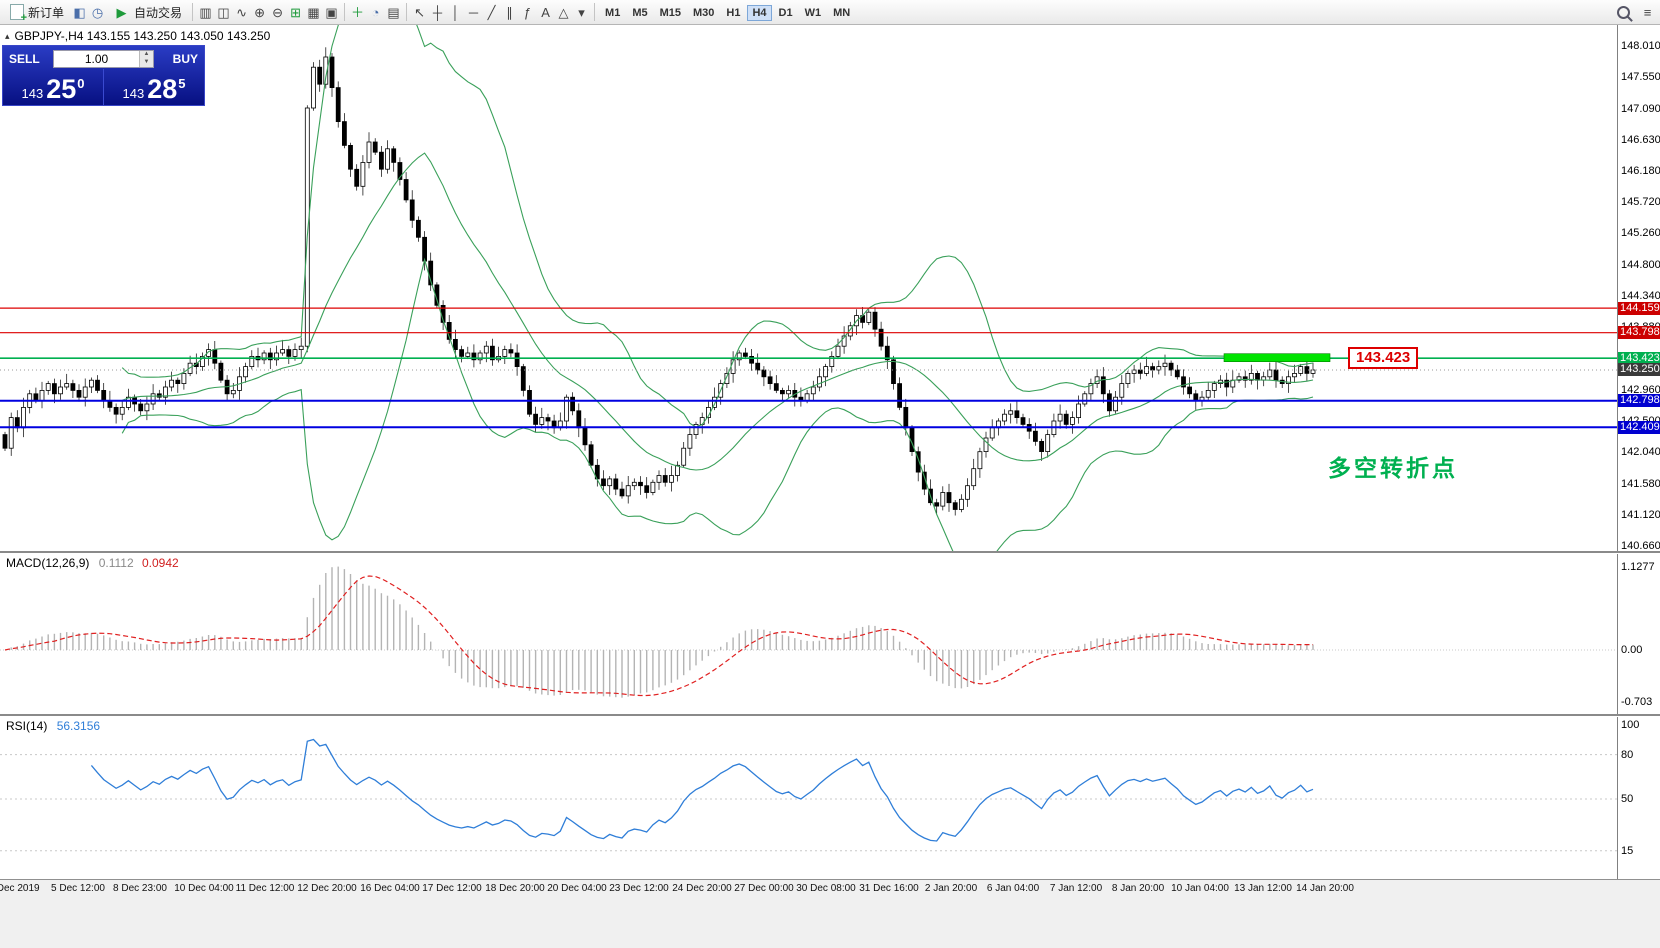 The height and width of the screenshot is (948, 1660). What do you see at coordinates (1638, 634) in the screenshot?
I see `macd-axis` at bounding box center [1638, 634].